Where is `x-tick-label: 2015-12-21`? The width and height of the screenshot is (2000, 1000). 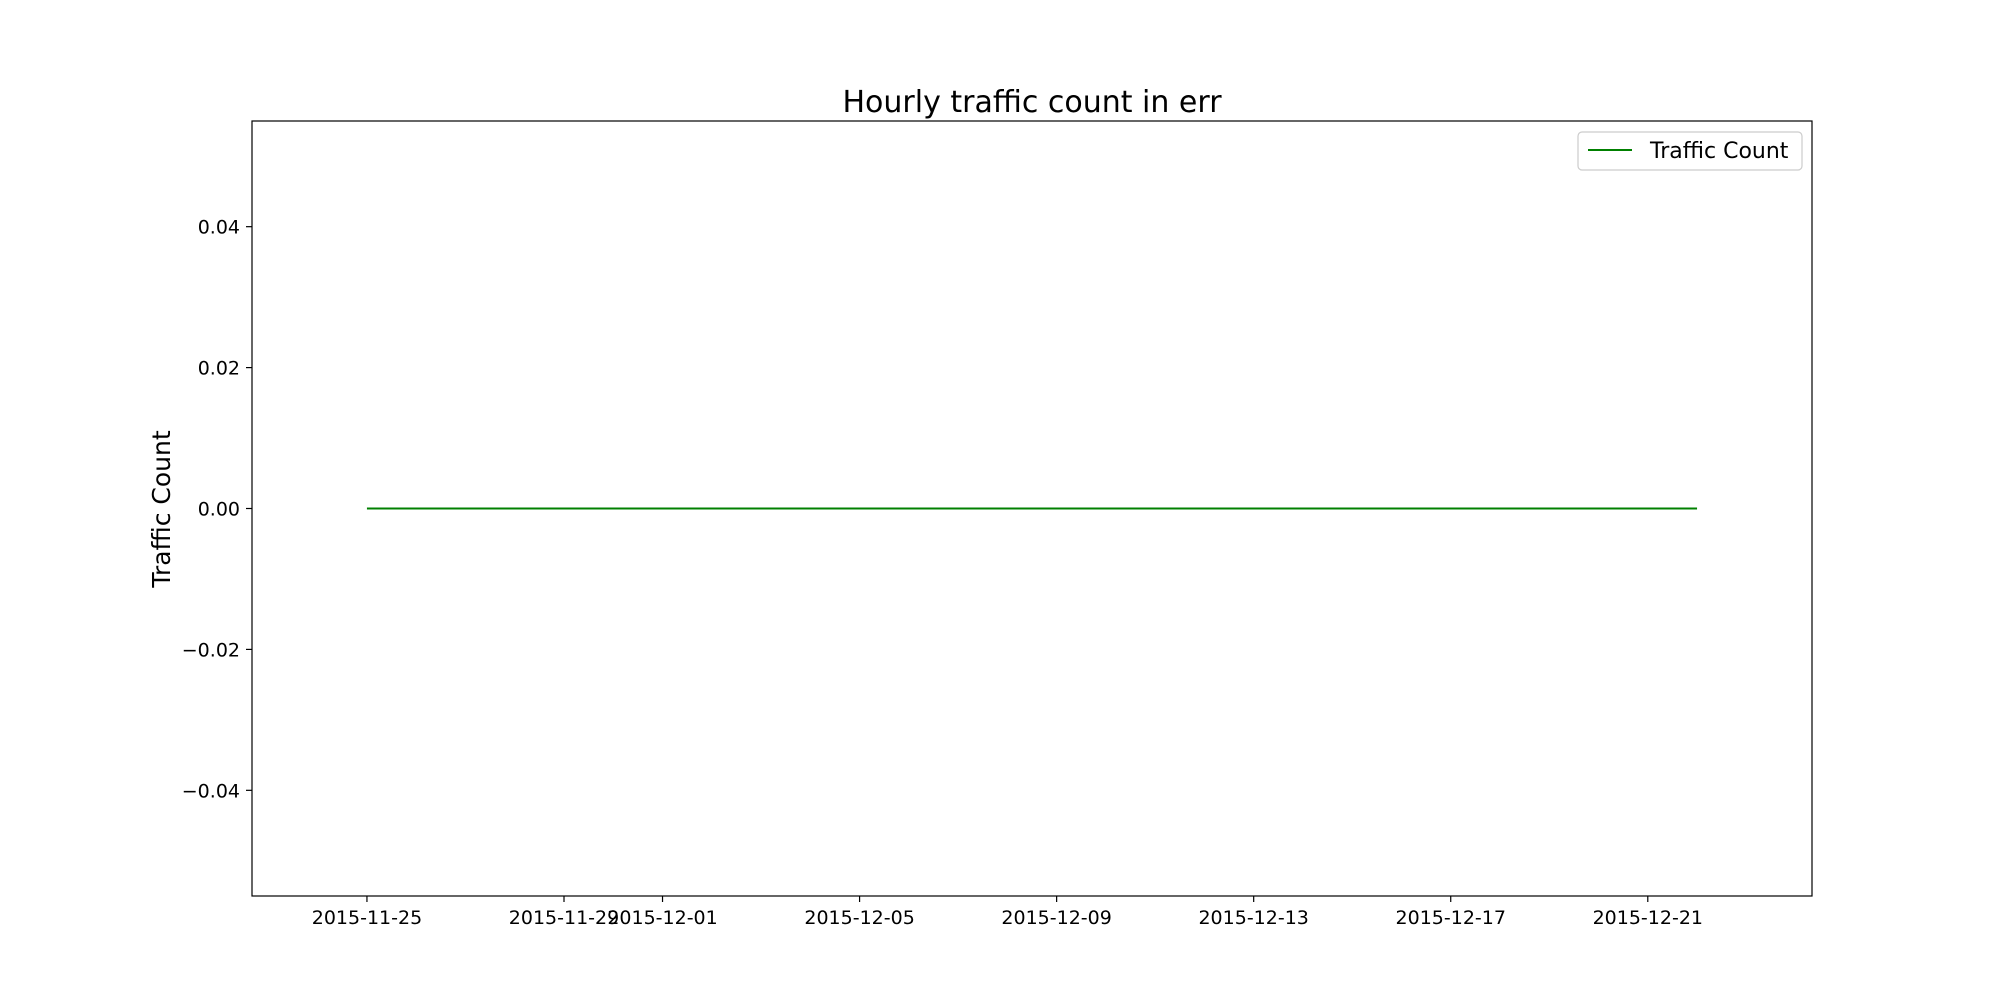
x-tick-label: 2015-12-21 is located at coordinates (1648, 918).